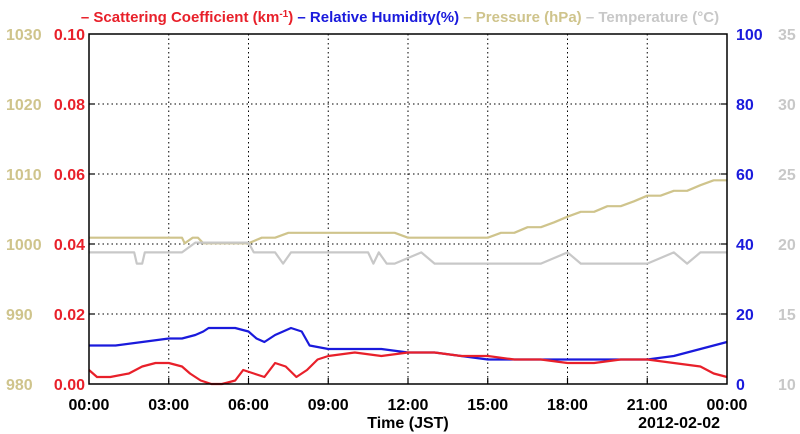 The width and height of the screenshot is (800, 434). I want to click on legend-item: – Temperature (°C), so click(650, 17).